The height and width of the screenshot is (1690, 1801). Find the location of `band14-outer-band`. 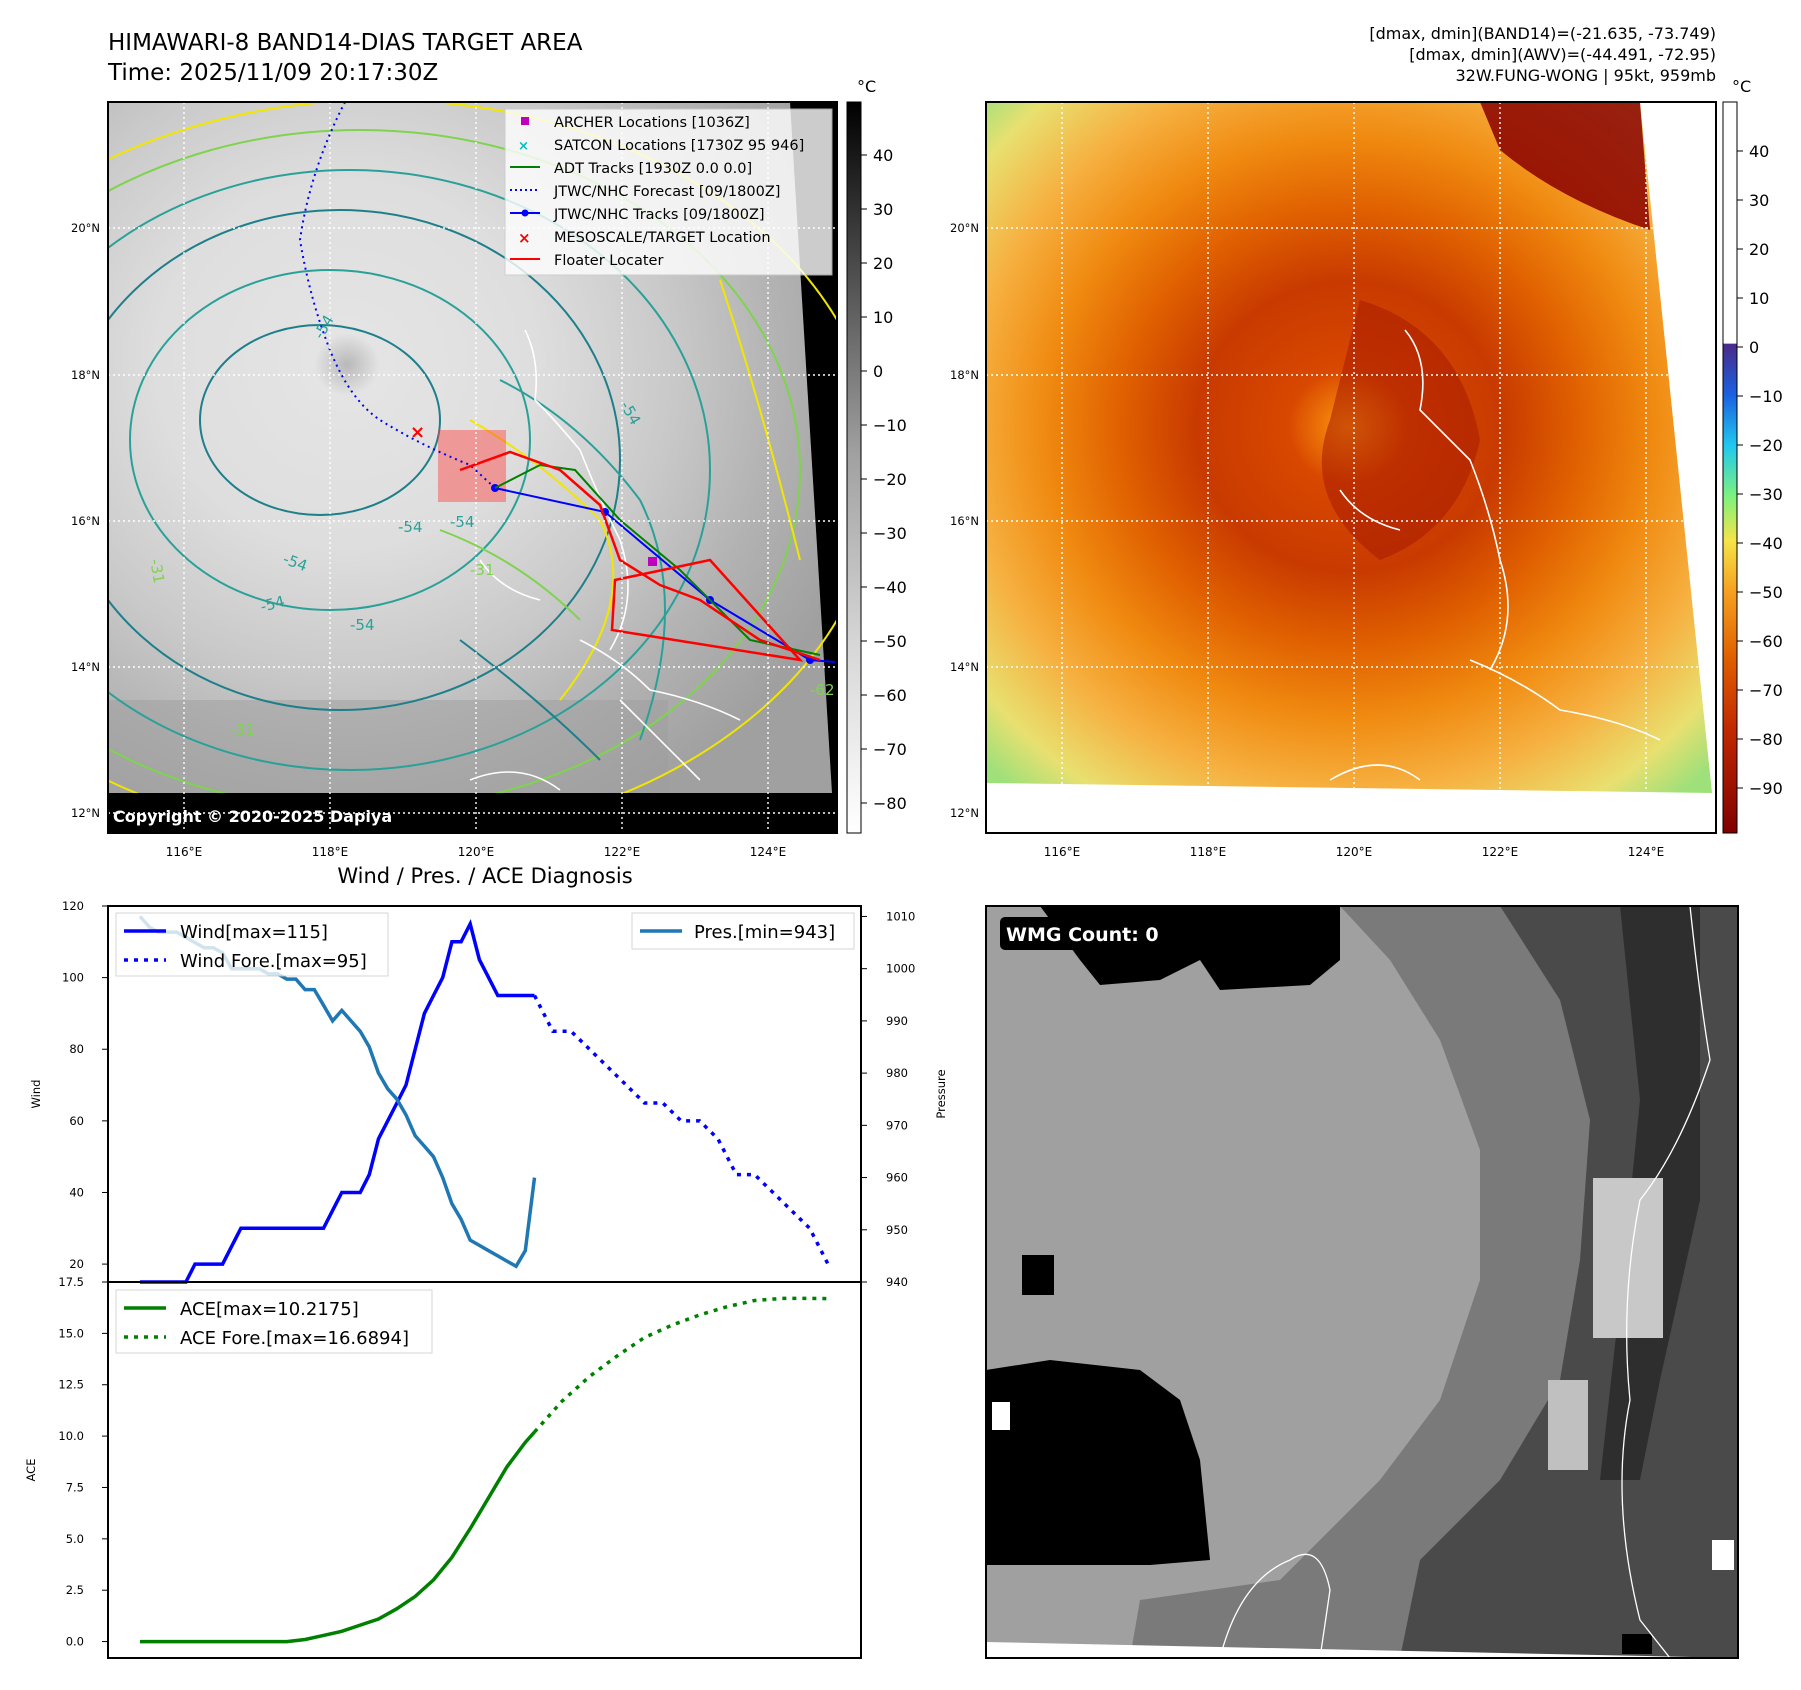

band14-outer-band is located at coordinates (388, 746).